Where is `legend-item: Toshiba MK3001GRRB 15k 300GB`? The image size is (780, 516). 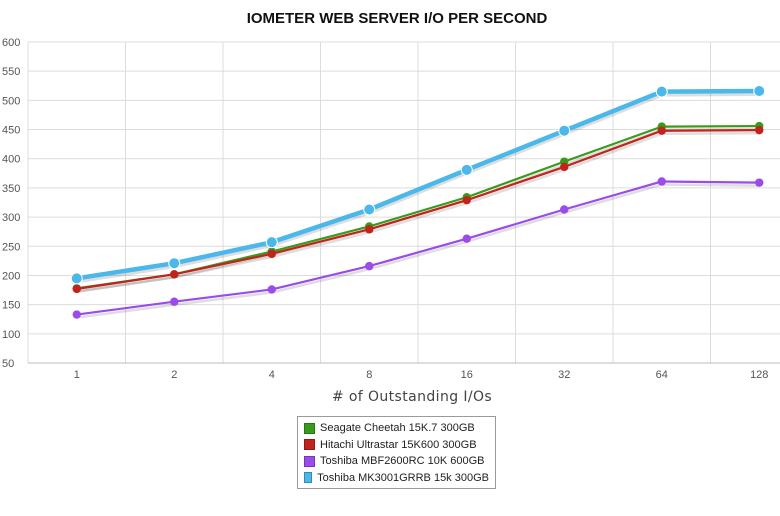
legend-item: Toshiba MK3001GRRB 15k 300GB is located at coordinates (396, 478).